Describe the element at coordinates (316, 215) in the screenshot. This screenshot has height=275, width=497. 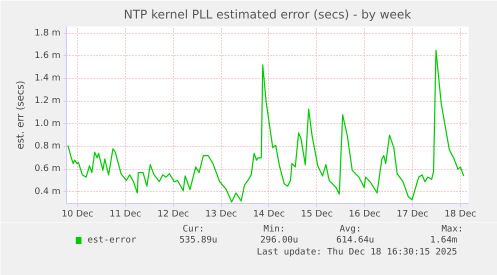
I see `x-tick-label: 15 Dec` at that location.